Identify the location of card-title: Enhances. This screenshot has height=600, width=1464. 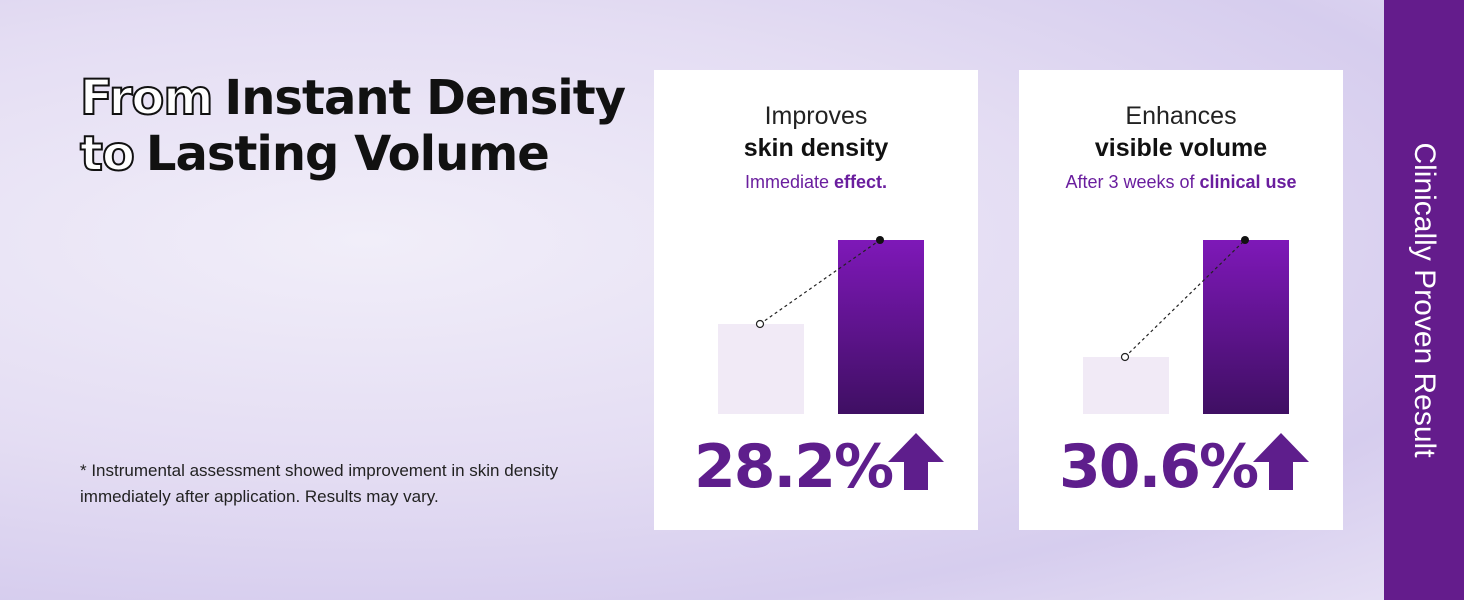
(1181, 116).